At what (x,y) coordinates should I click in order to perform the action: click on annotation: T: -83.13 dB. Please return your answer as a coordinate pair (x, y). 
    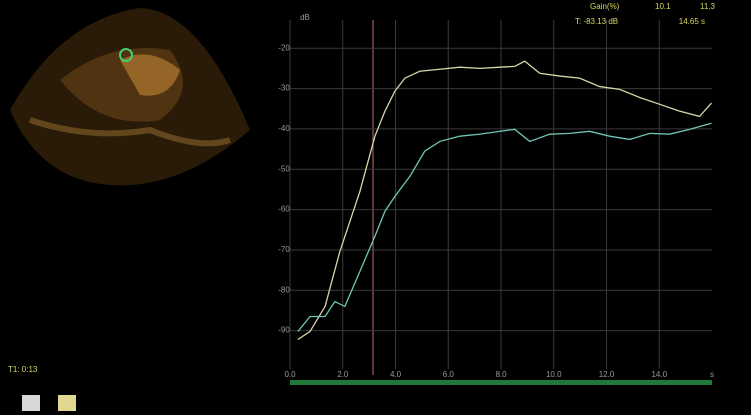
    Looking at the image, I should click on (596, 21).